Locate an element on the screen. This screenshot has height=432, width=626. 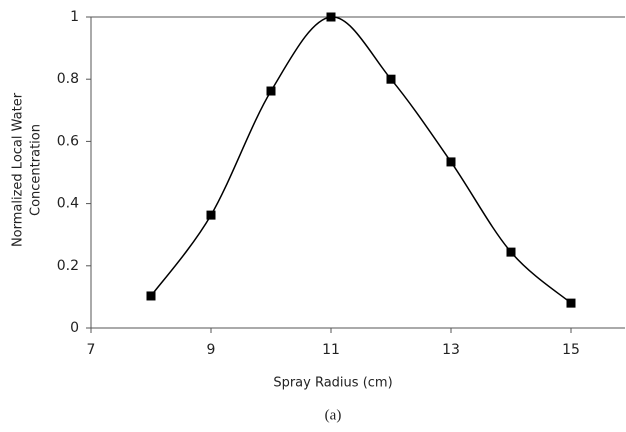
y-tick-label: 0.2 is located at coordinates (68, 266).